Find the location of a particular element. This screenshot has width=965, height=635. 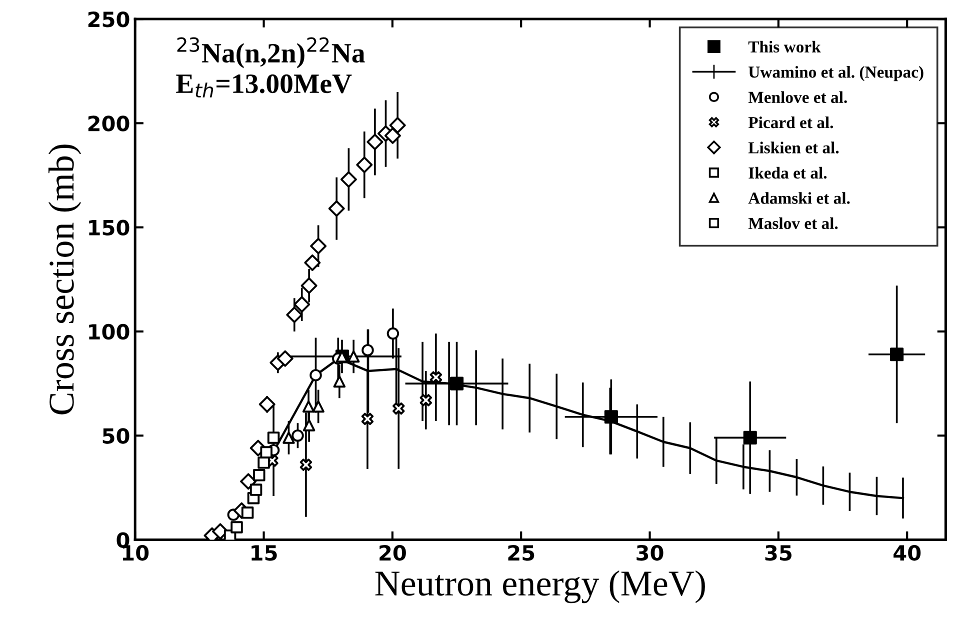

legend-label: Maslov et al. is located at coordinates (793, 223).